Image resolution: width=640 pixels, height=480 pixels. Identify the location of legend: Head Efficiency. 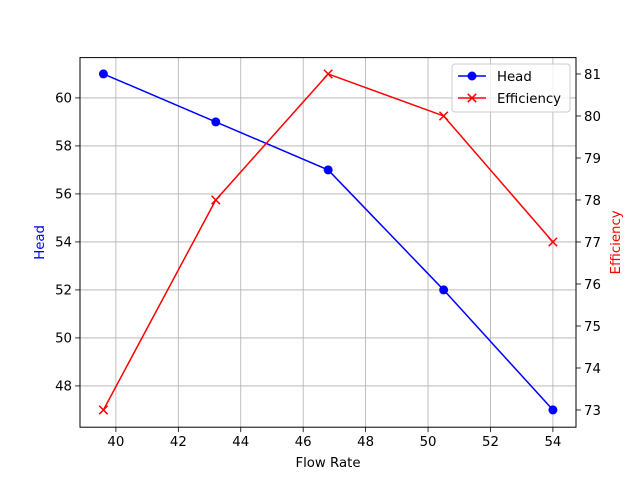
(511, 88).